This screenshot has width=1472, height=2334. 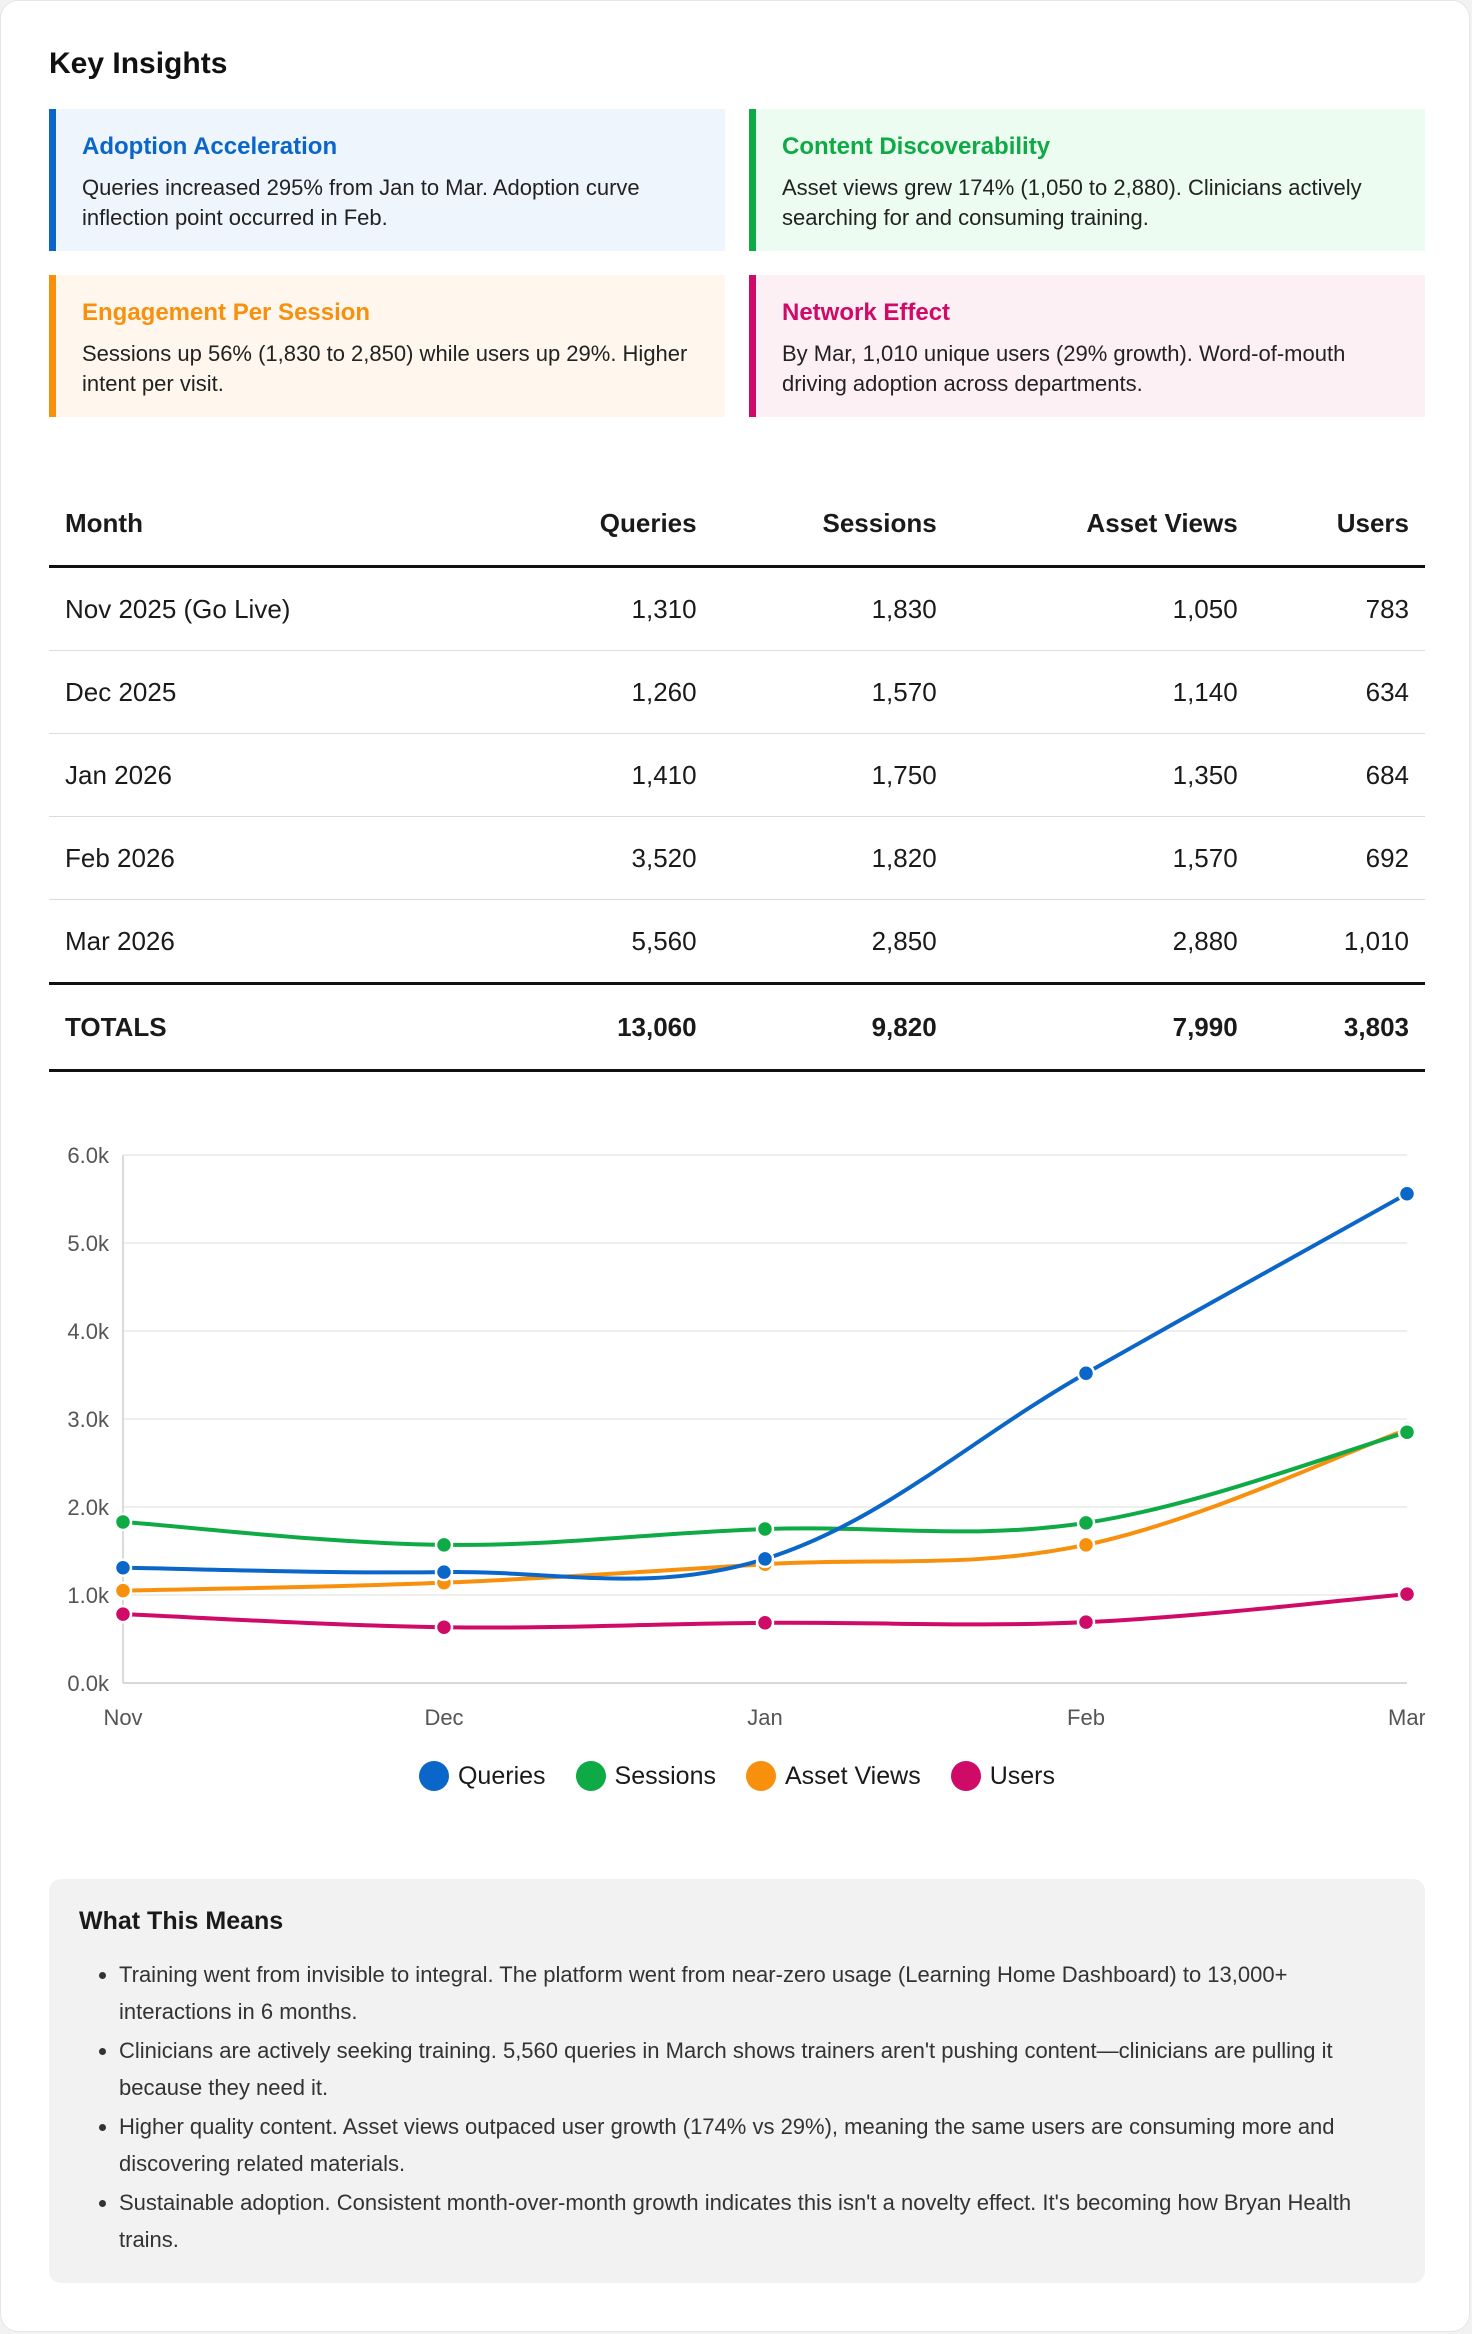 I want to click on legend-label: Queries, so click(x=501, y=1775).